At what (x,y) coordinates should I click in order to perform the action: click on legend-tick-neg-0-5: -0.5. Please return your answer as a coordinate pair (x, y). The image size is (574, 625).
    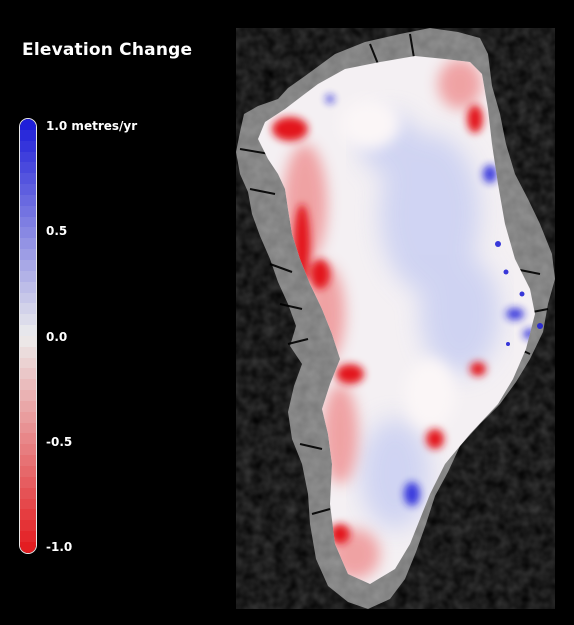
    Looking at the image, I should click on (59, 442).